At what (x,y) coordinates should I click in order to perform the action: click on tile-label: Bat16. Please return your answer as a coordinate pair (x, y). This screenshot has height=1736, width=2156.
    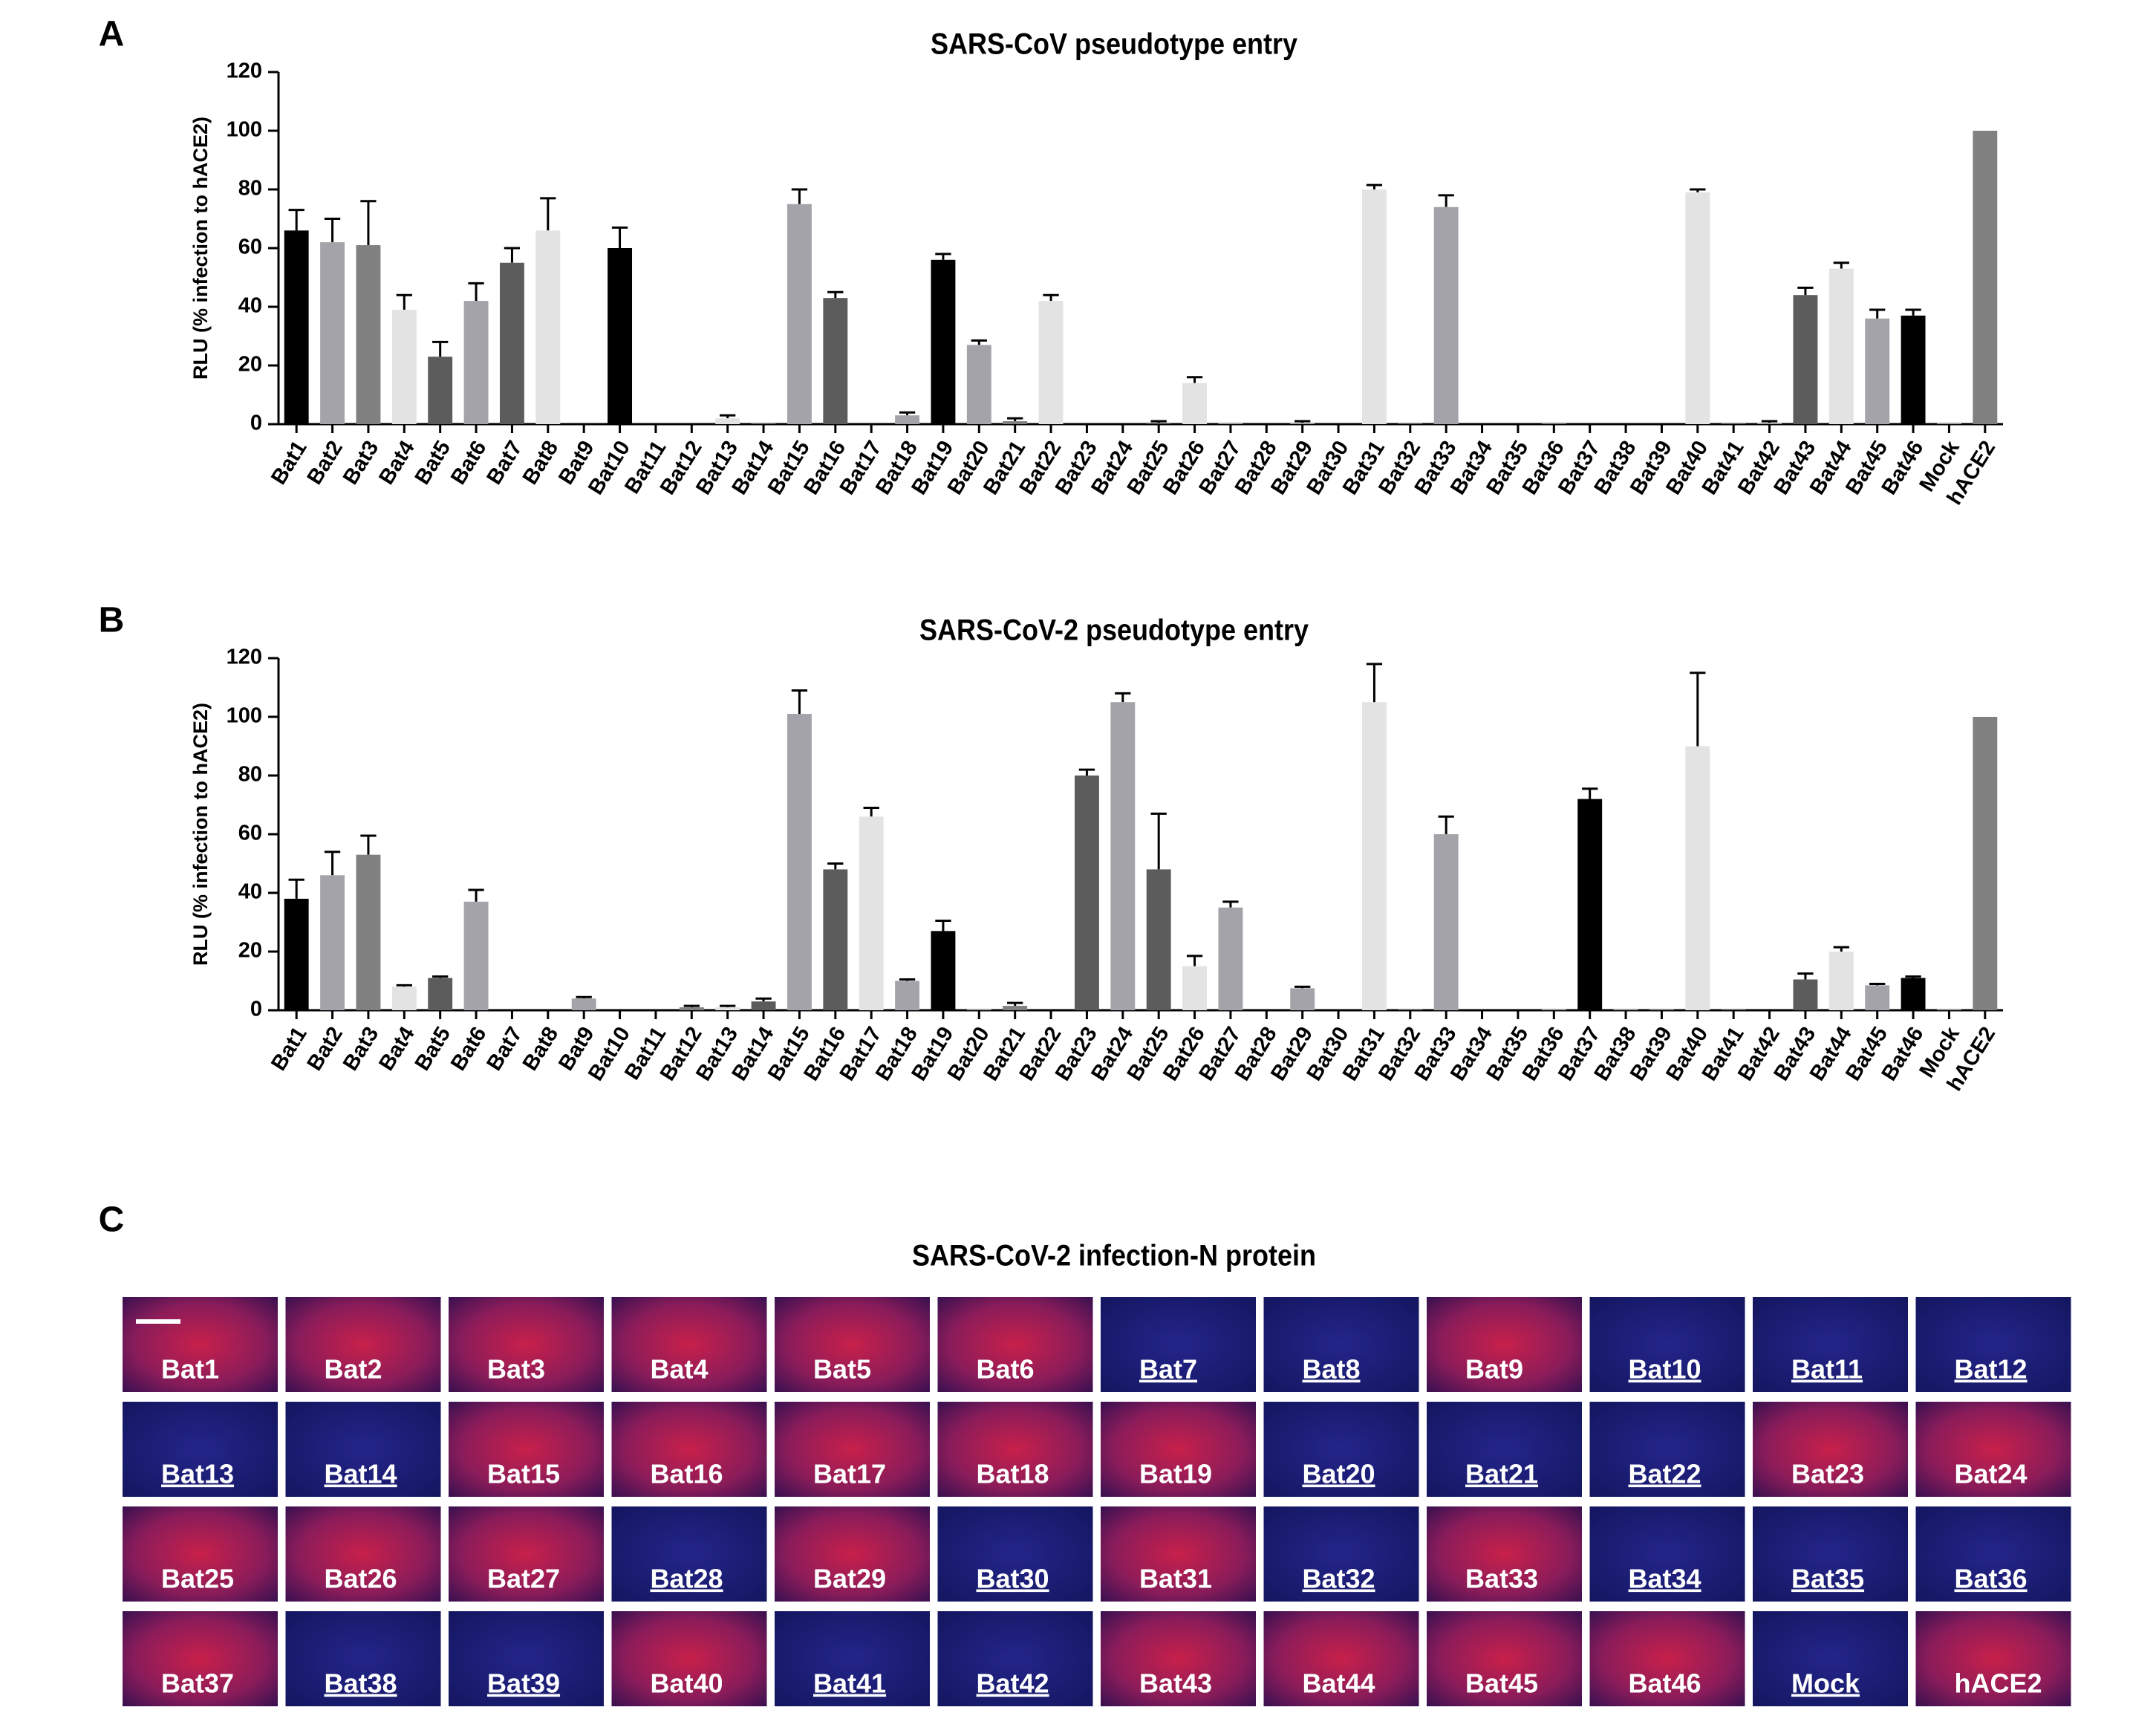
    Looking at the image, I should click on (687, 1474).